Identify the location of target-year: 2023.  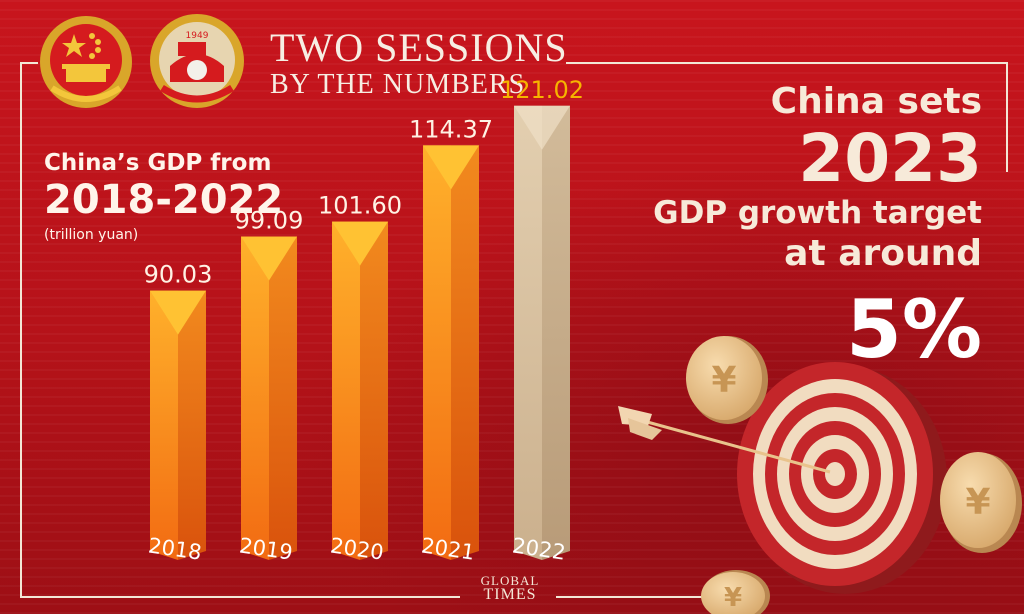
(890, 158).